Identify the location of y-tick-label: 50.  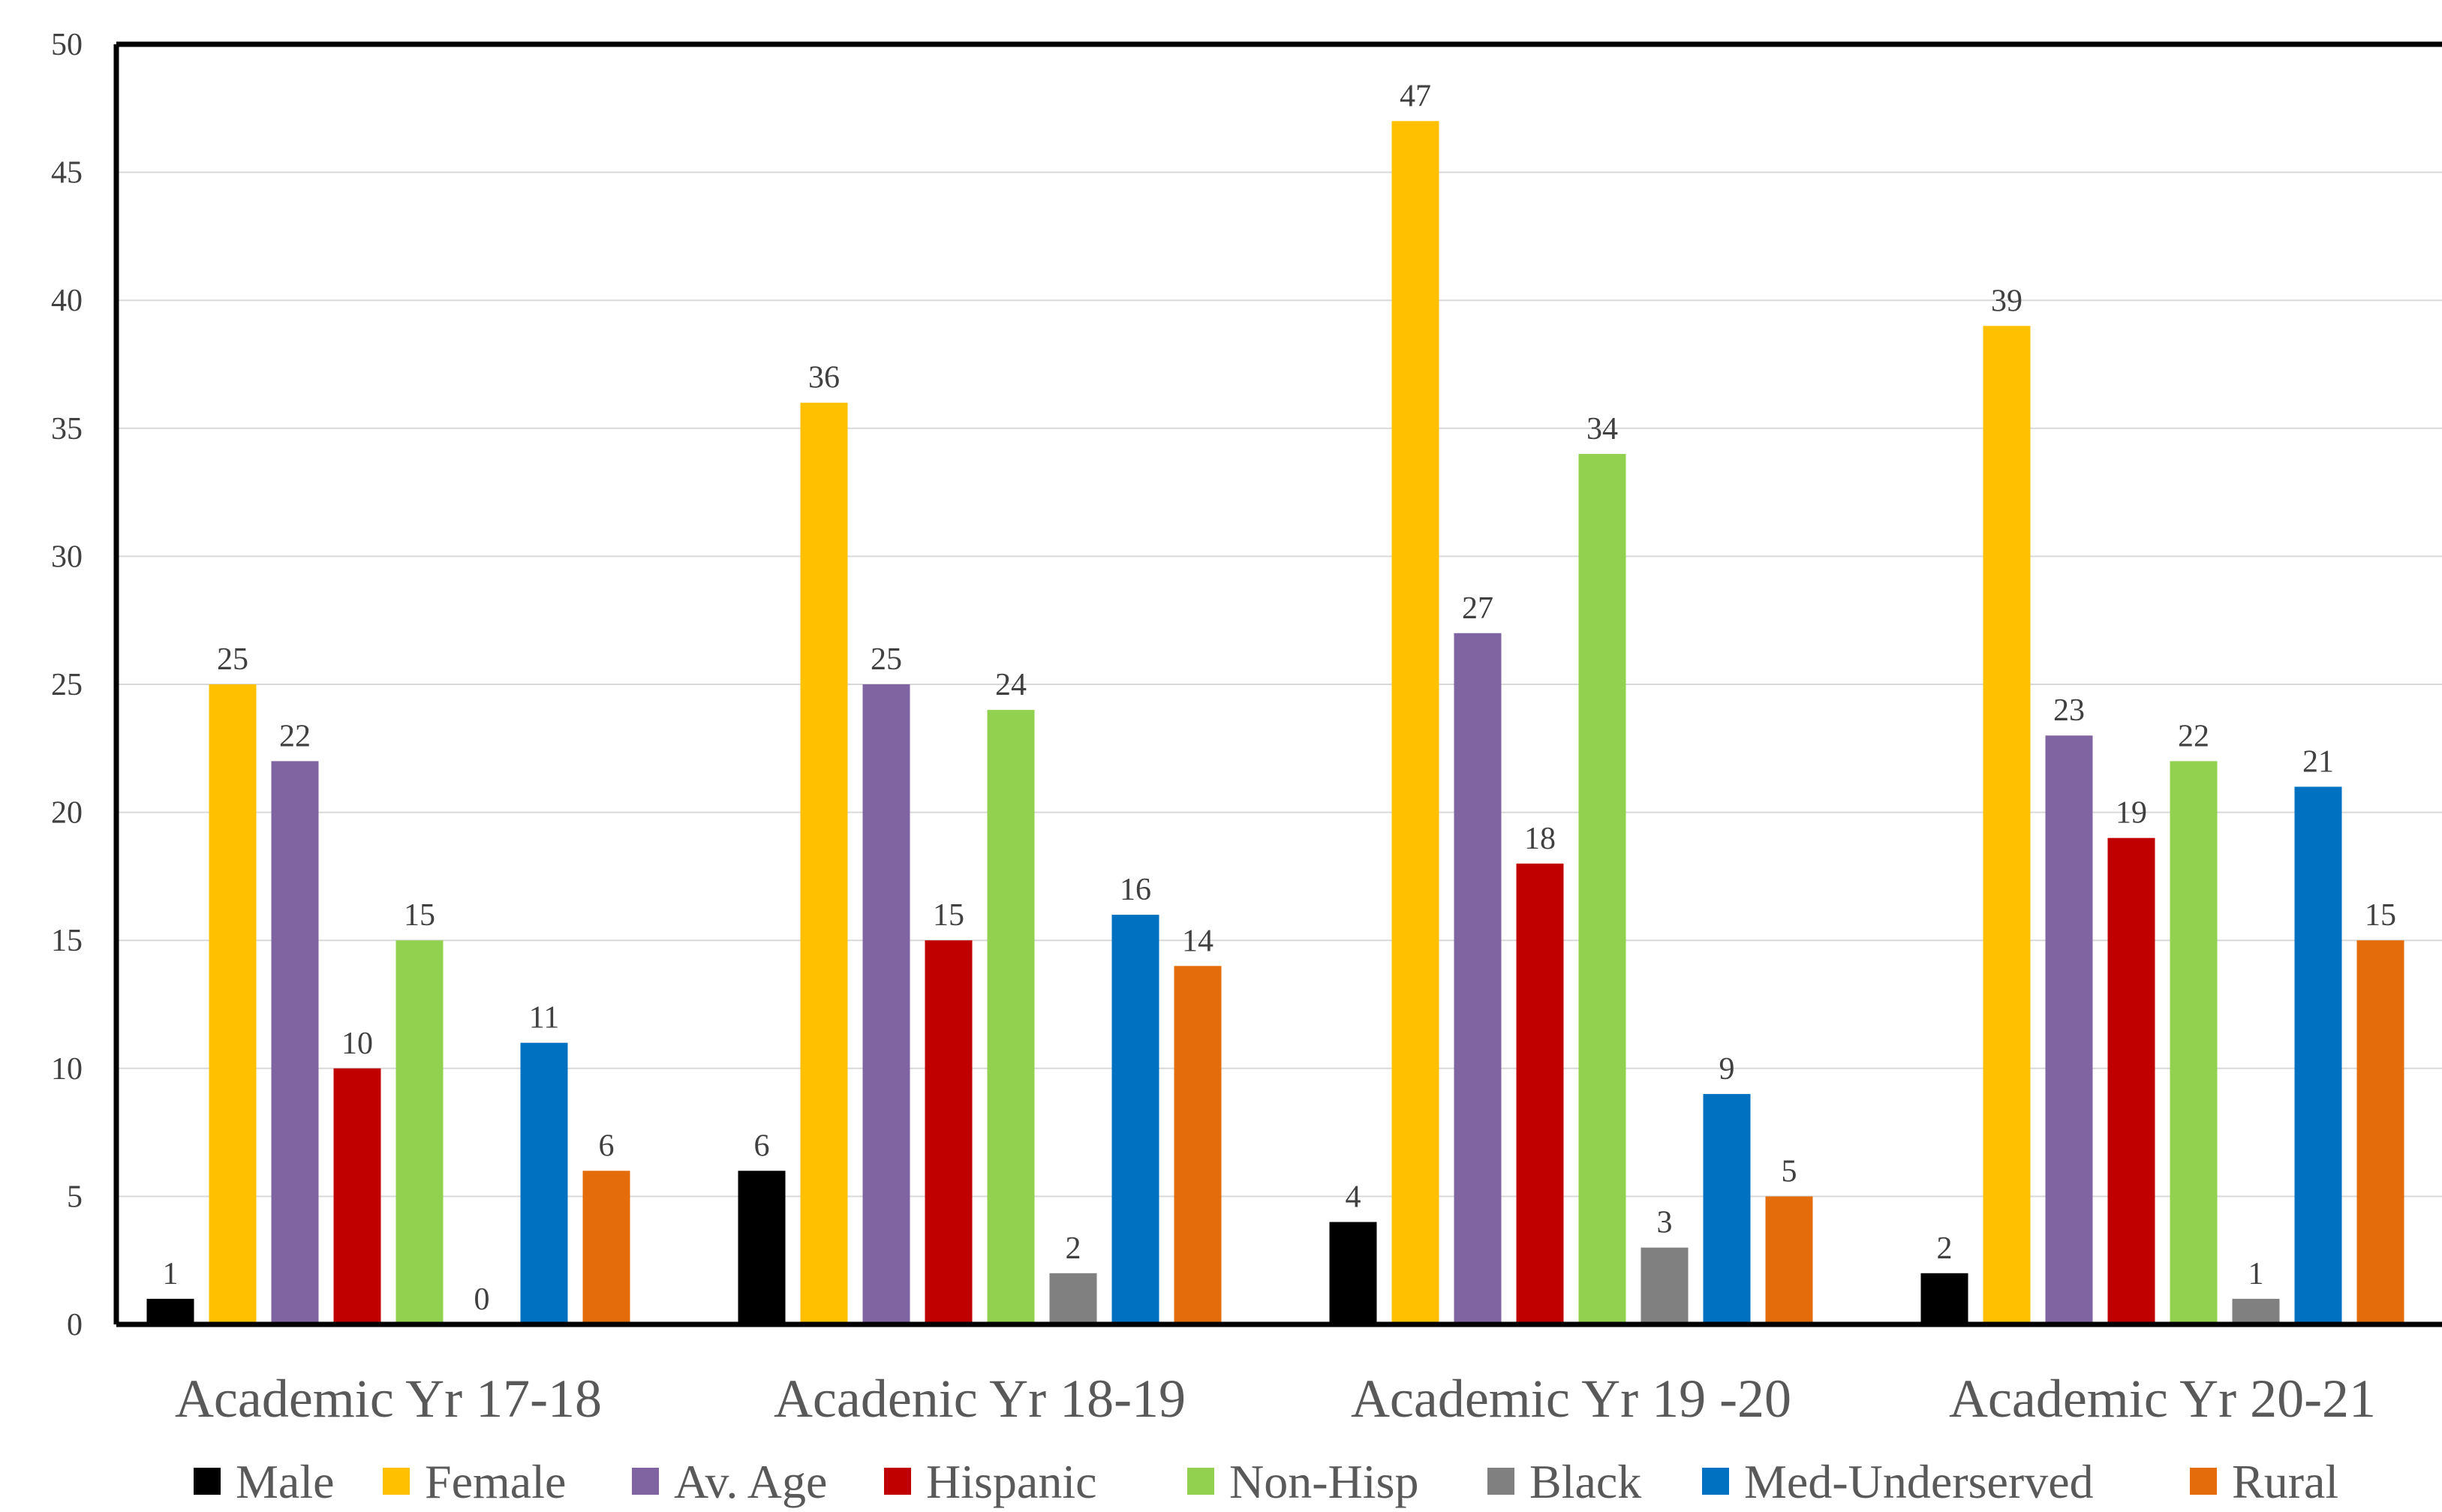
(67, 45).